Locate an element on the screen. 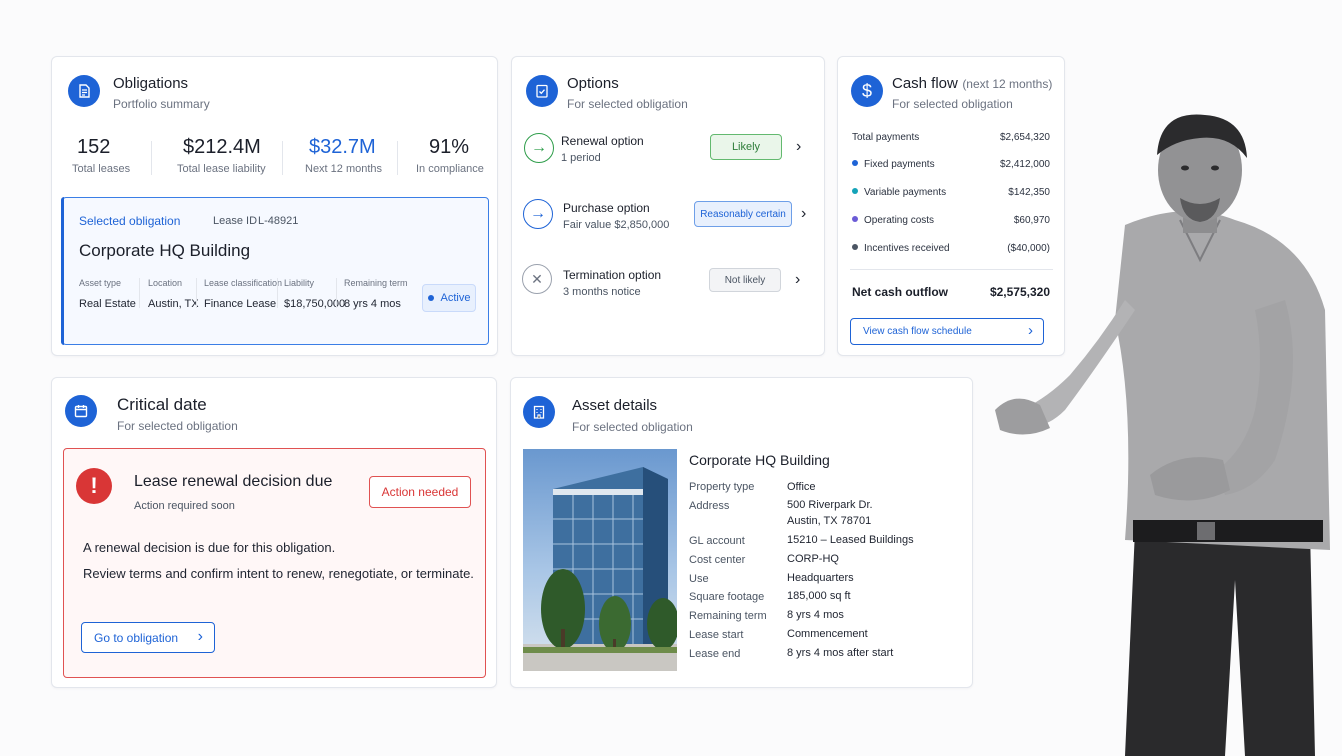 The height and width of the screenshot is (756, 1342). option-title: Termination option is located at coordinates (612, 275).